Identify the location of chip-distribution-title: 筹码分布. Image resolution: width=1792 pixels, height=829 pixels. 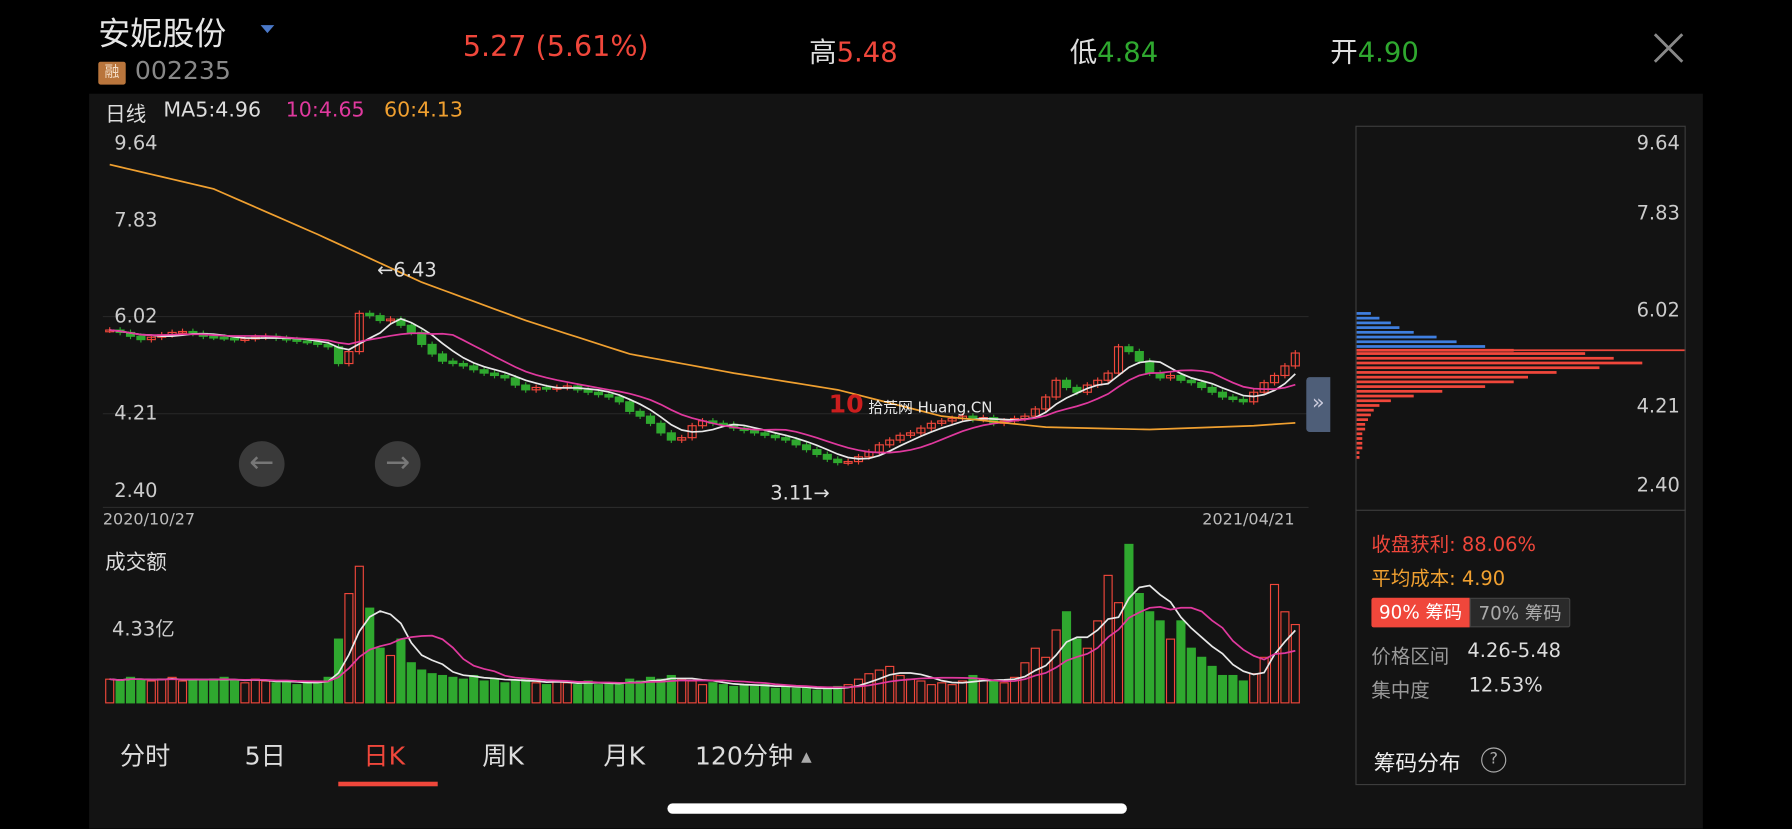
(1417, 763).